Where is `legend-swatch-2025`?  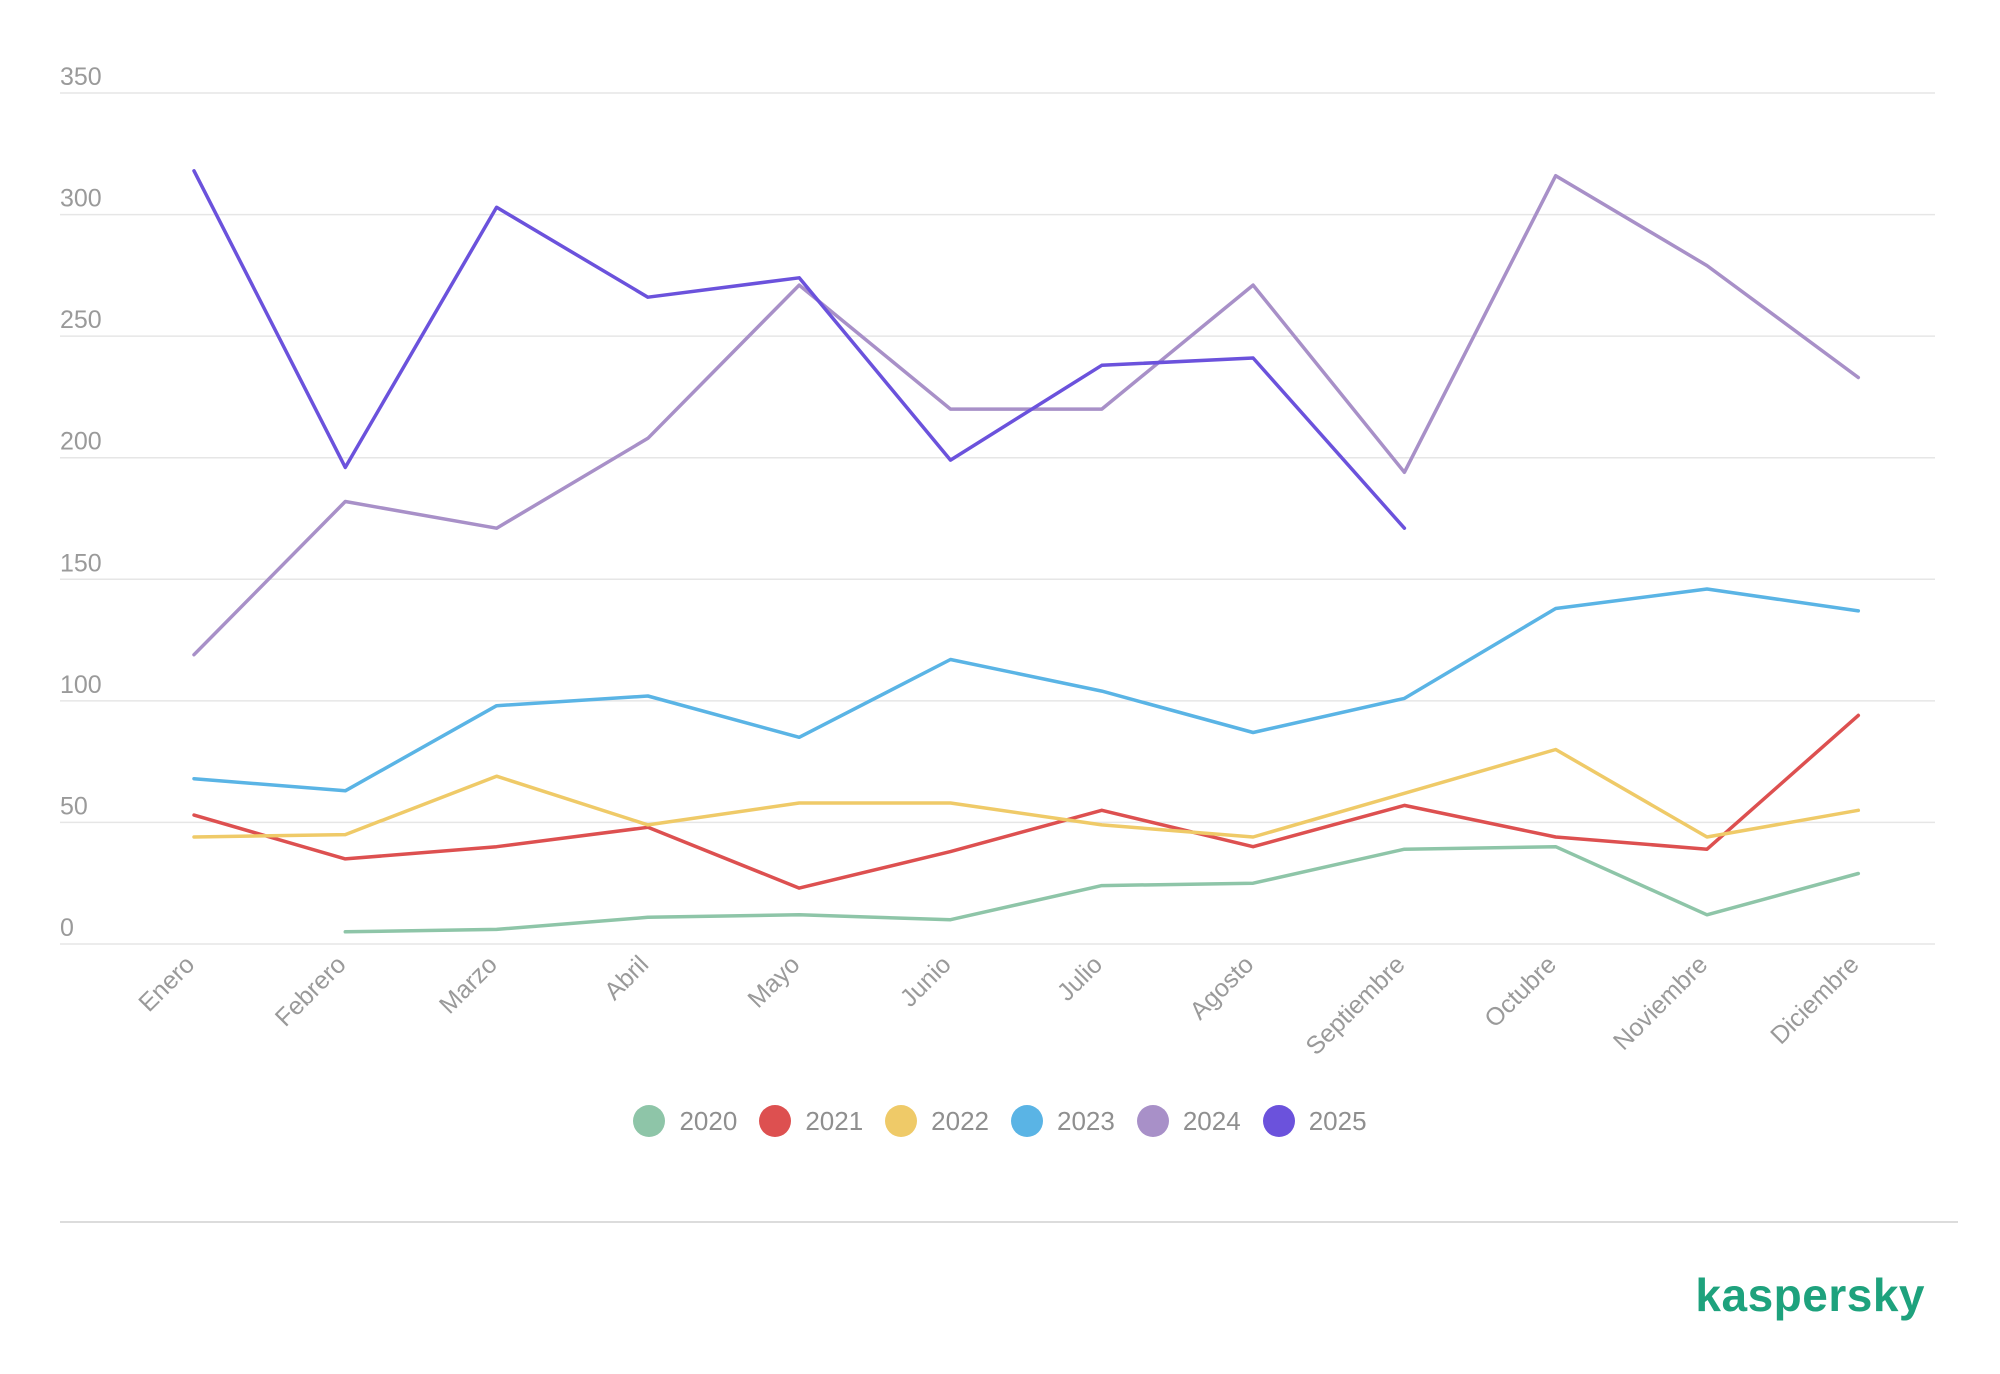
legend-swatch-2025 is located at coordinates (1278, 1121).